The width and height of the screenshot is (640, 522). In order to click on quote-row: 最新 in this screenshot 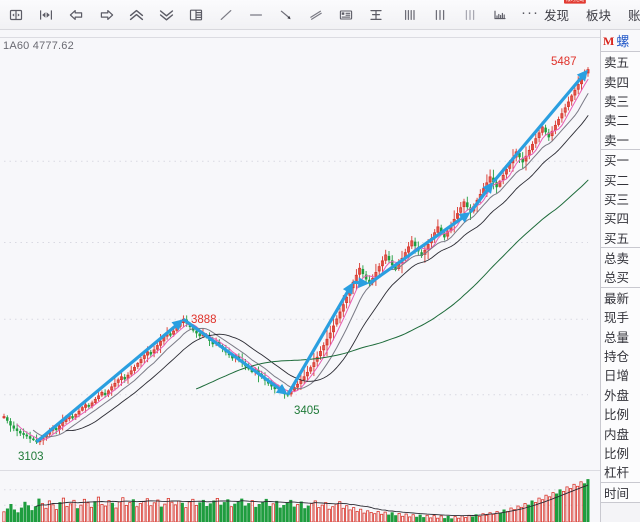, I will do `click(617, 298)`.